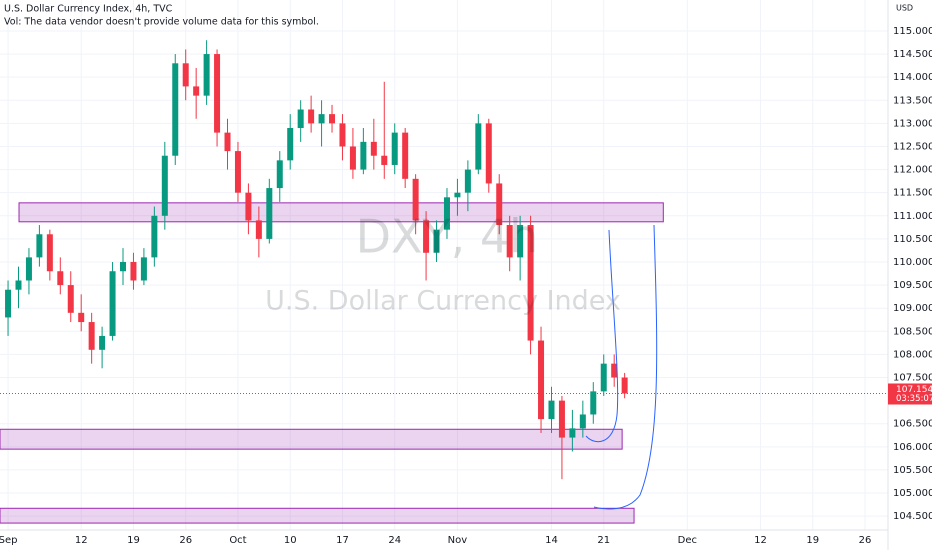 The image size is (932, 550). Describe the element at coordinates (912, 447) in the screenshot. I see `y-tick-label: 106.000` at that location.